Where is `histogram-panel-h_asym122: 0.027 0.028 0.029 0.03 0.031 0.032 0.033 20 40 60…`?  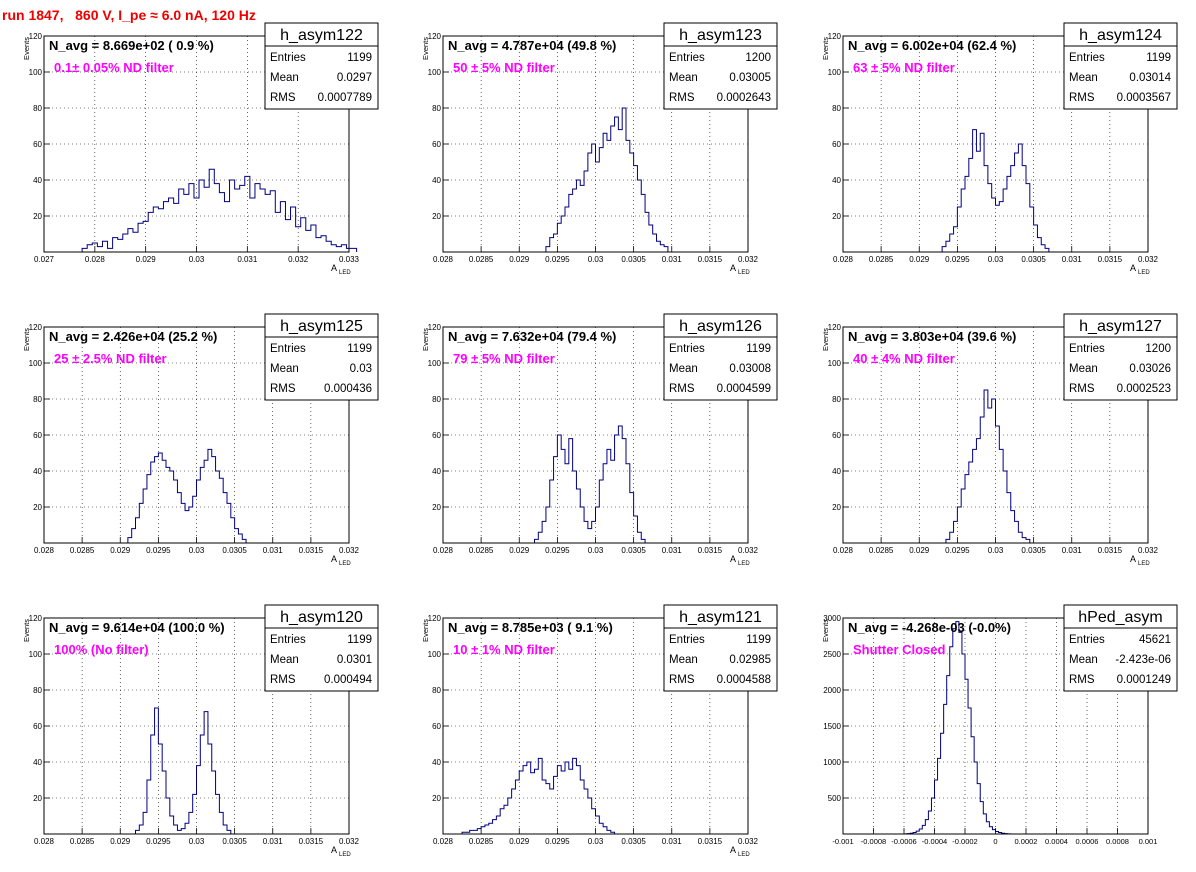 histogram-panel-h_asym122: 0.027 0.028 0.029 0.03 0.031 0.032 0.033 20 40 60… is located at coordinates (200, 149).